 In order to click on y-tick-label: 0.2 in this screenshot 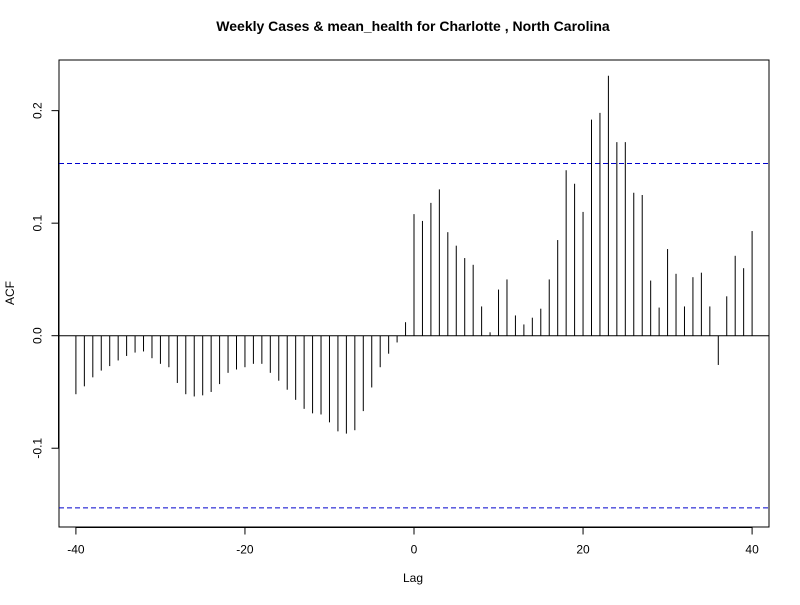, I will do `click(38, 110)`.